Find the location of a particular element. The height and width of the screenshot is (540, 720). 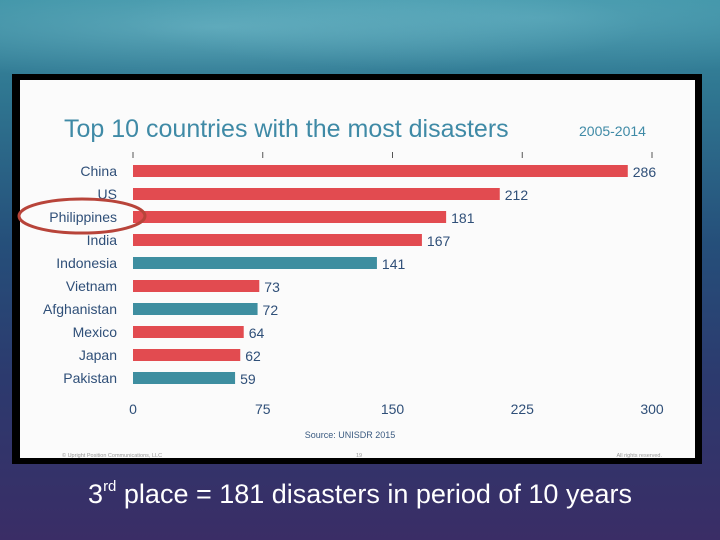

bar-pakistan is located at coordinates (184, 378).